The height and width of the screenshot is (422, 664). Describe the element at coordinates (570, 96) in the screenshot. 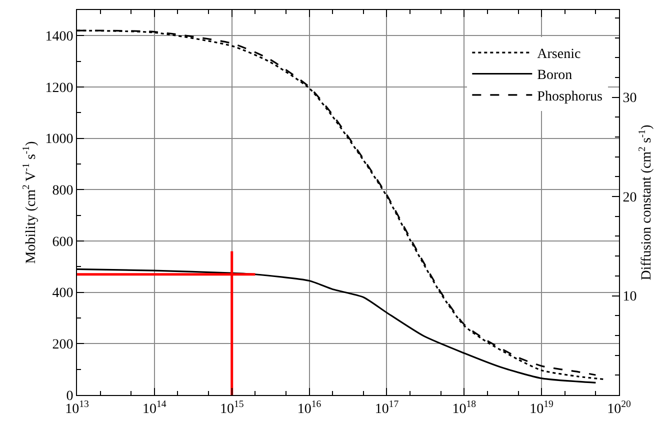

I see `legend-label: Phosphorus` at that location.